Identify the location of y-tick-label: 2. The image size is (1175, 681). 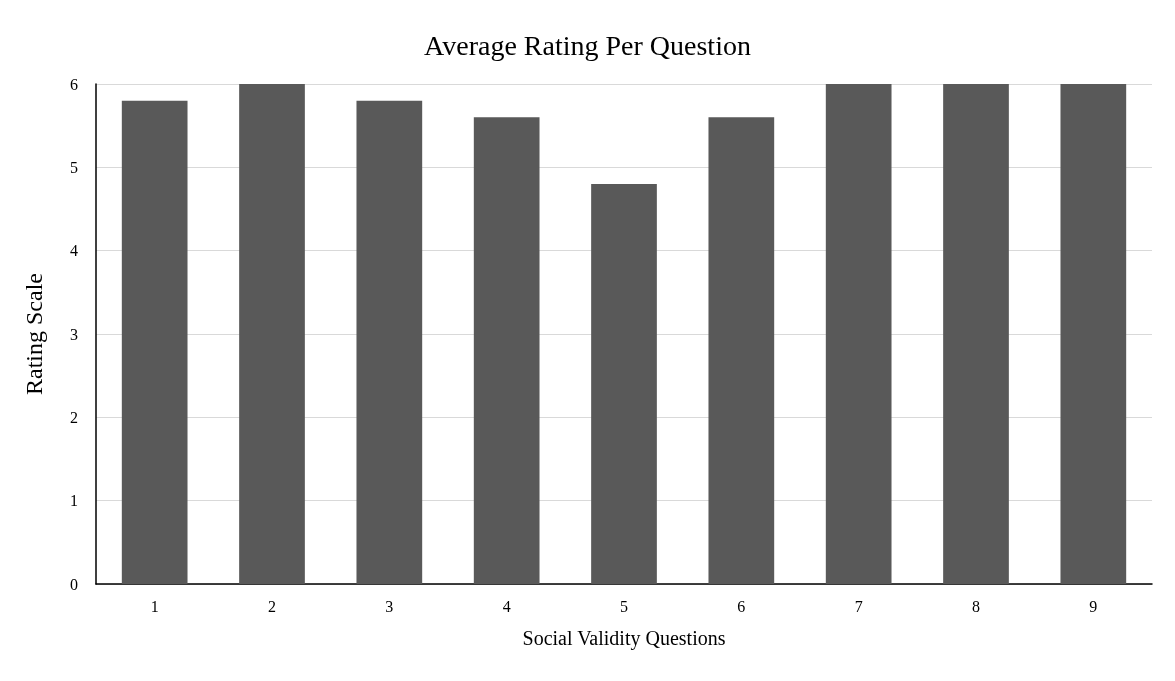
(74, 417).